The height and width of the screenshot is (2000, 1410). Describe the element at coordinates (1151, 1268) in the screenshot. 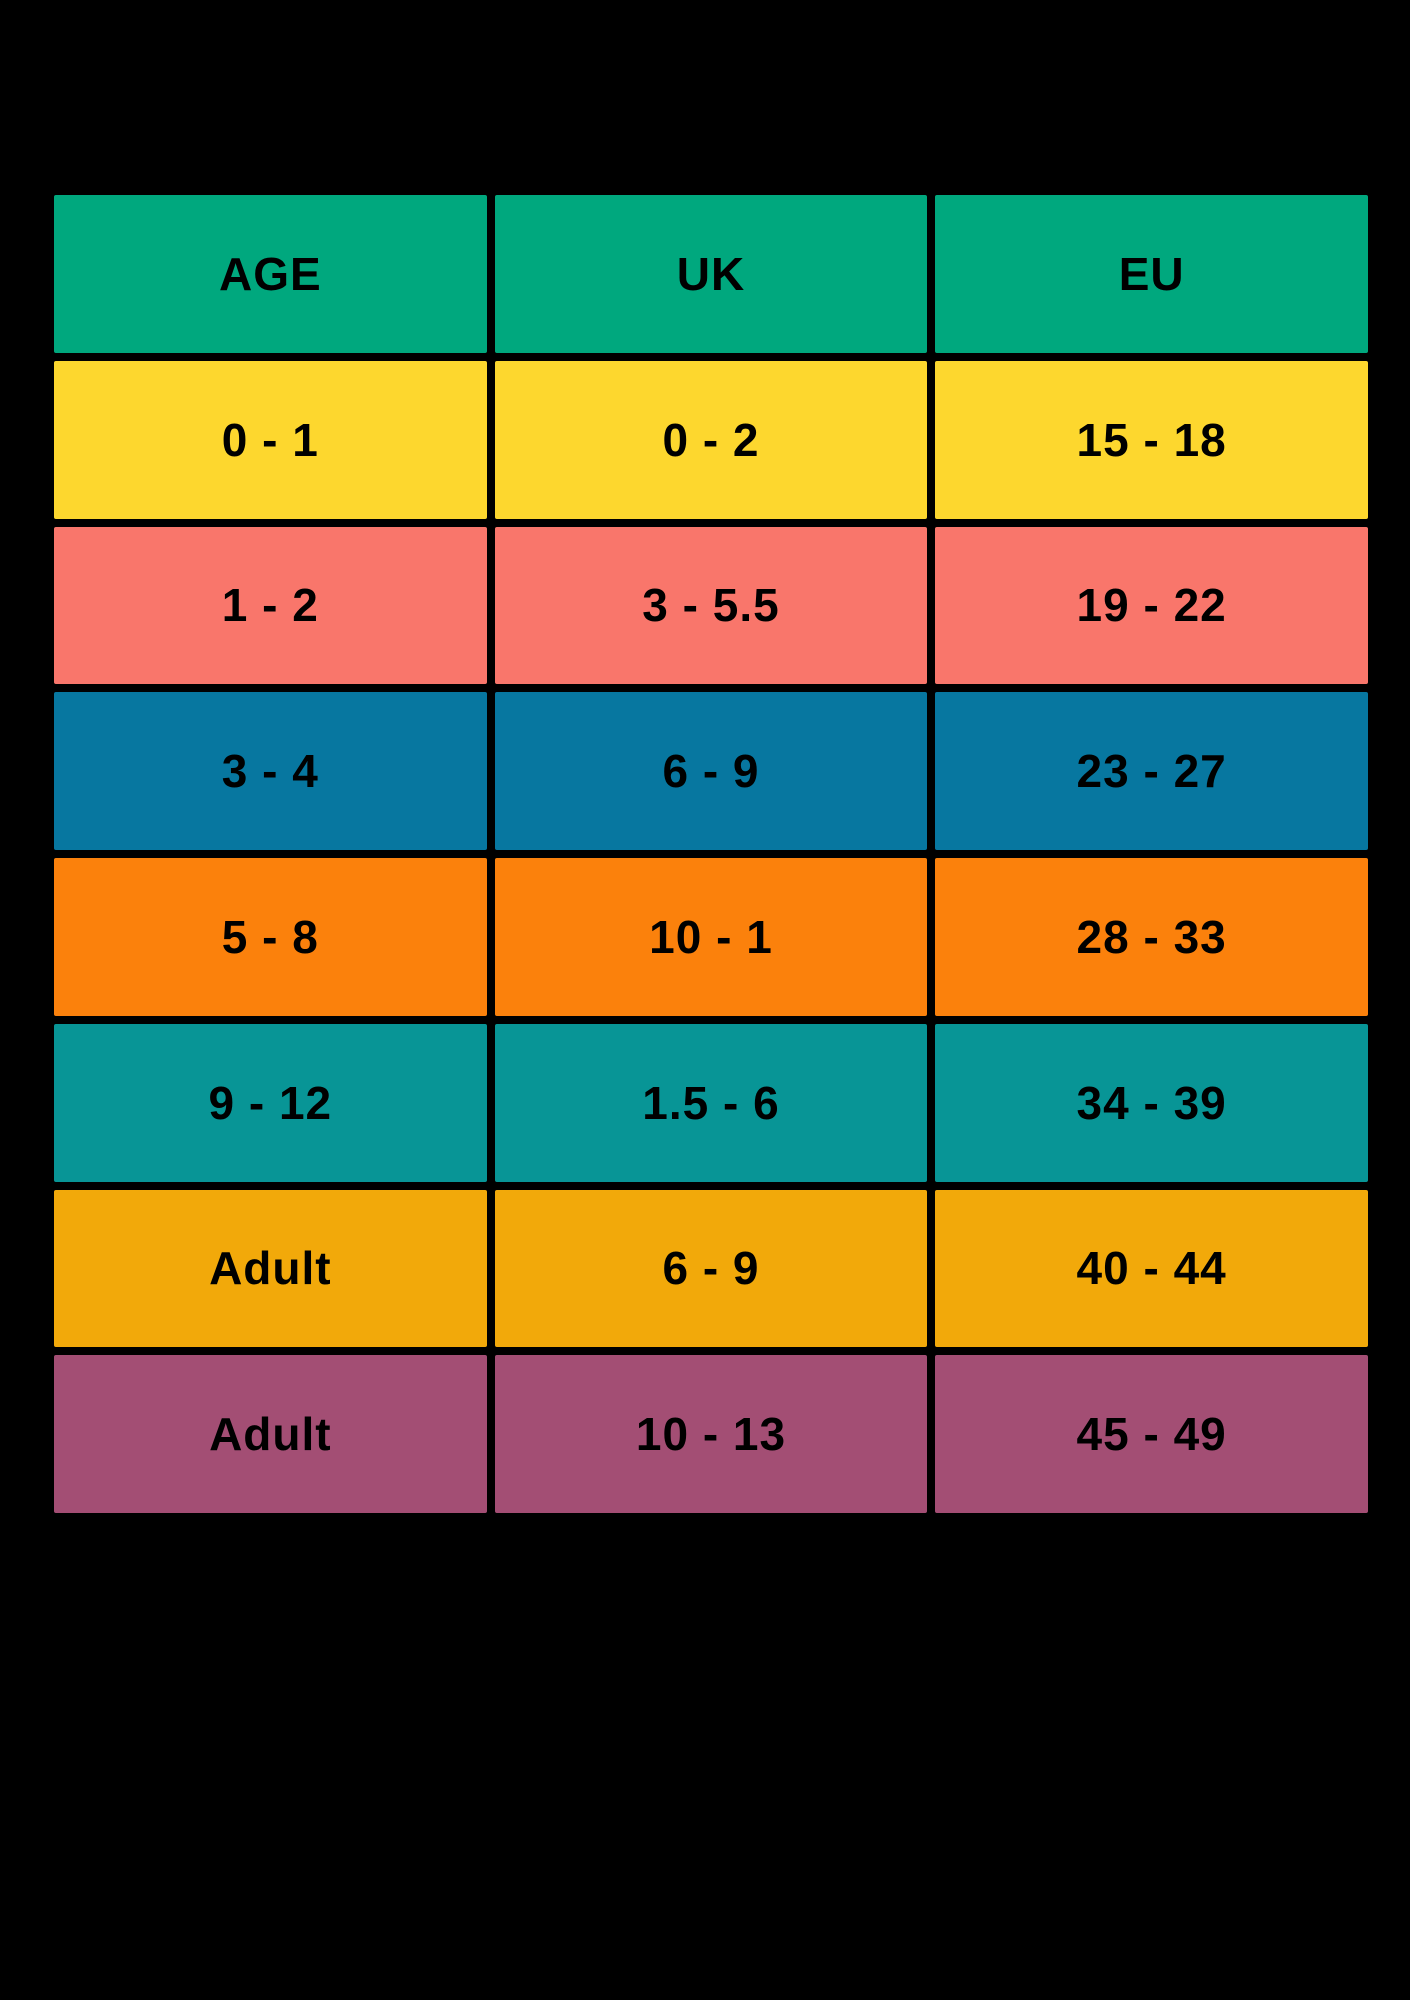

I see `eu-cell: 40 - 44` at that location.